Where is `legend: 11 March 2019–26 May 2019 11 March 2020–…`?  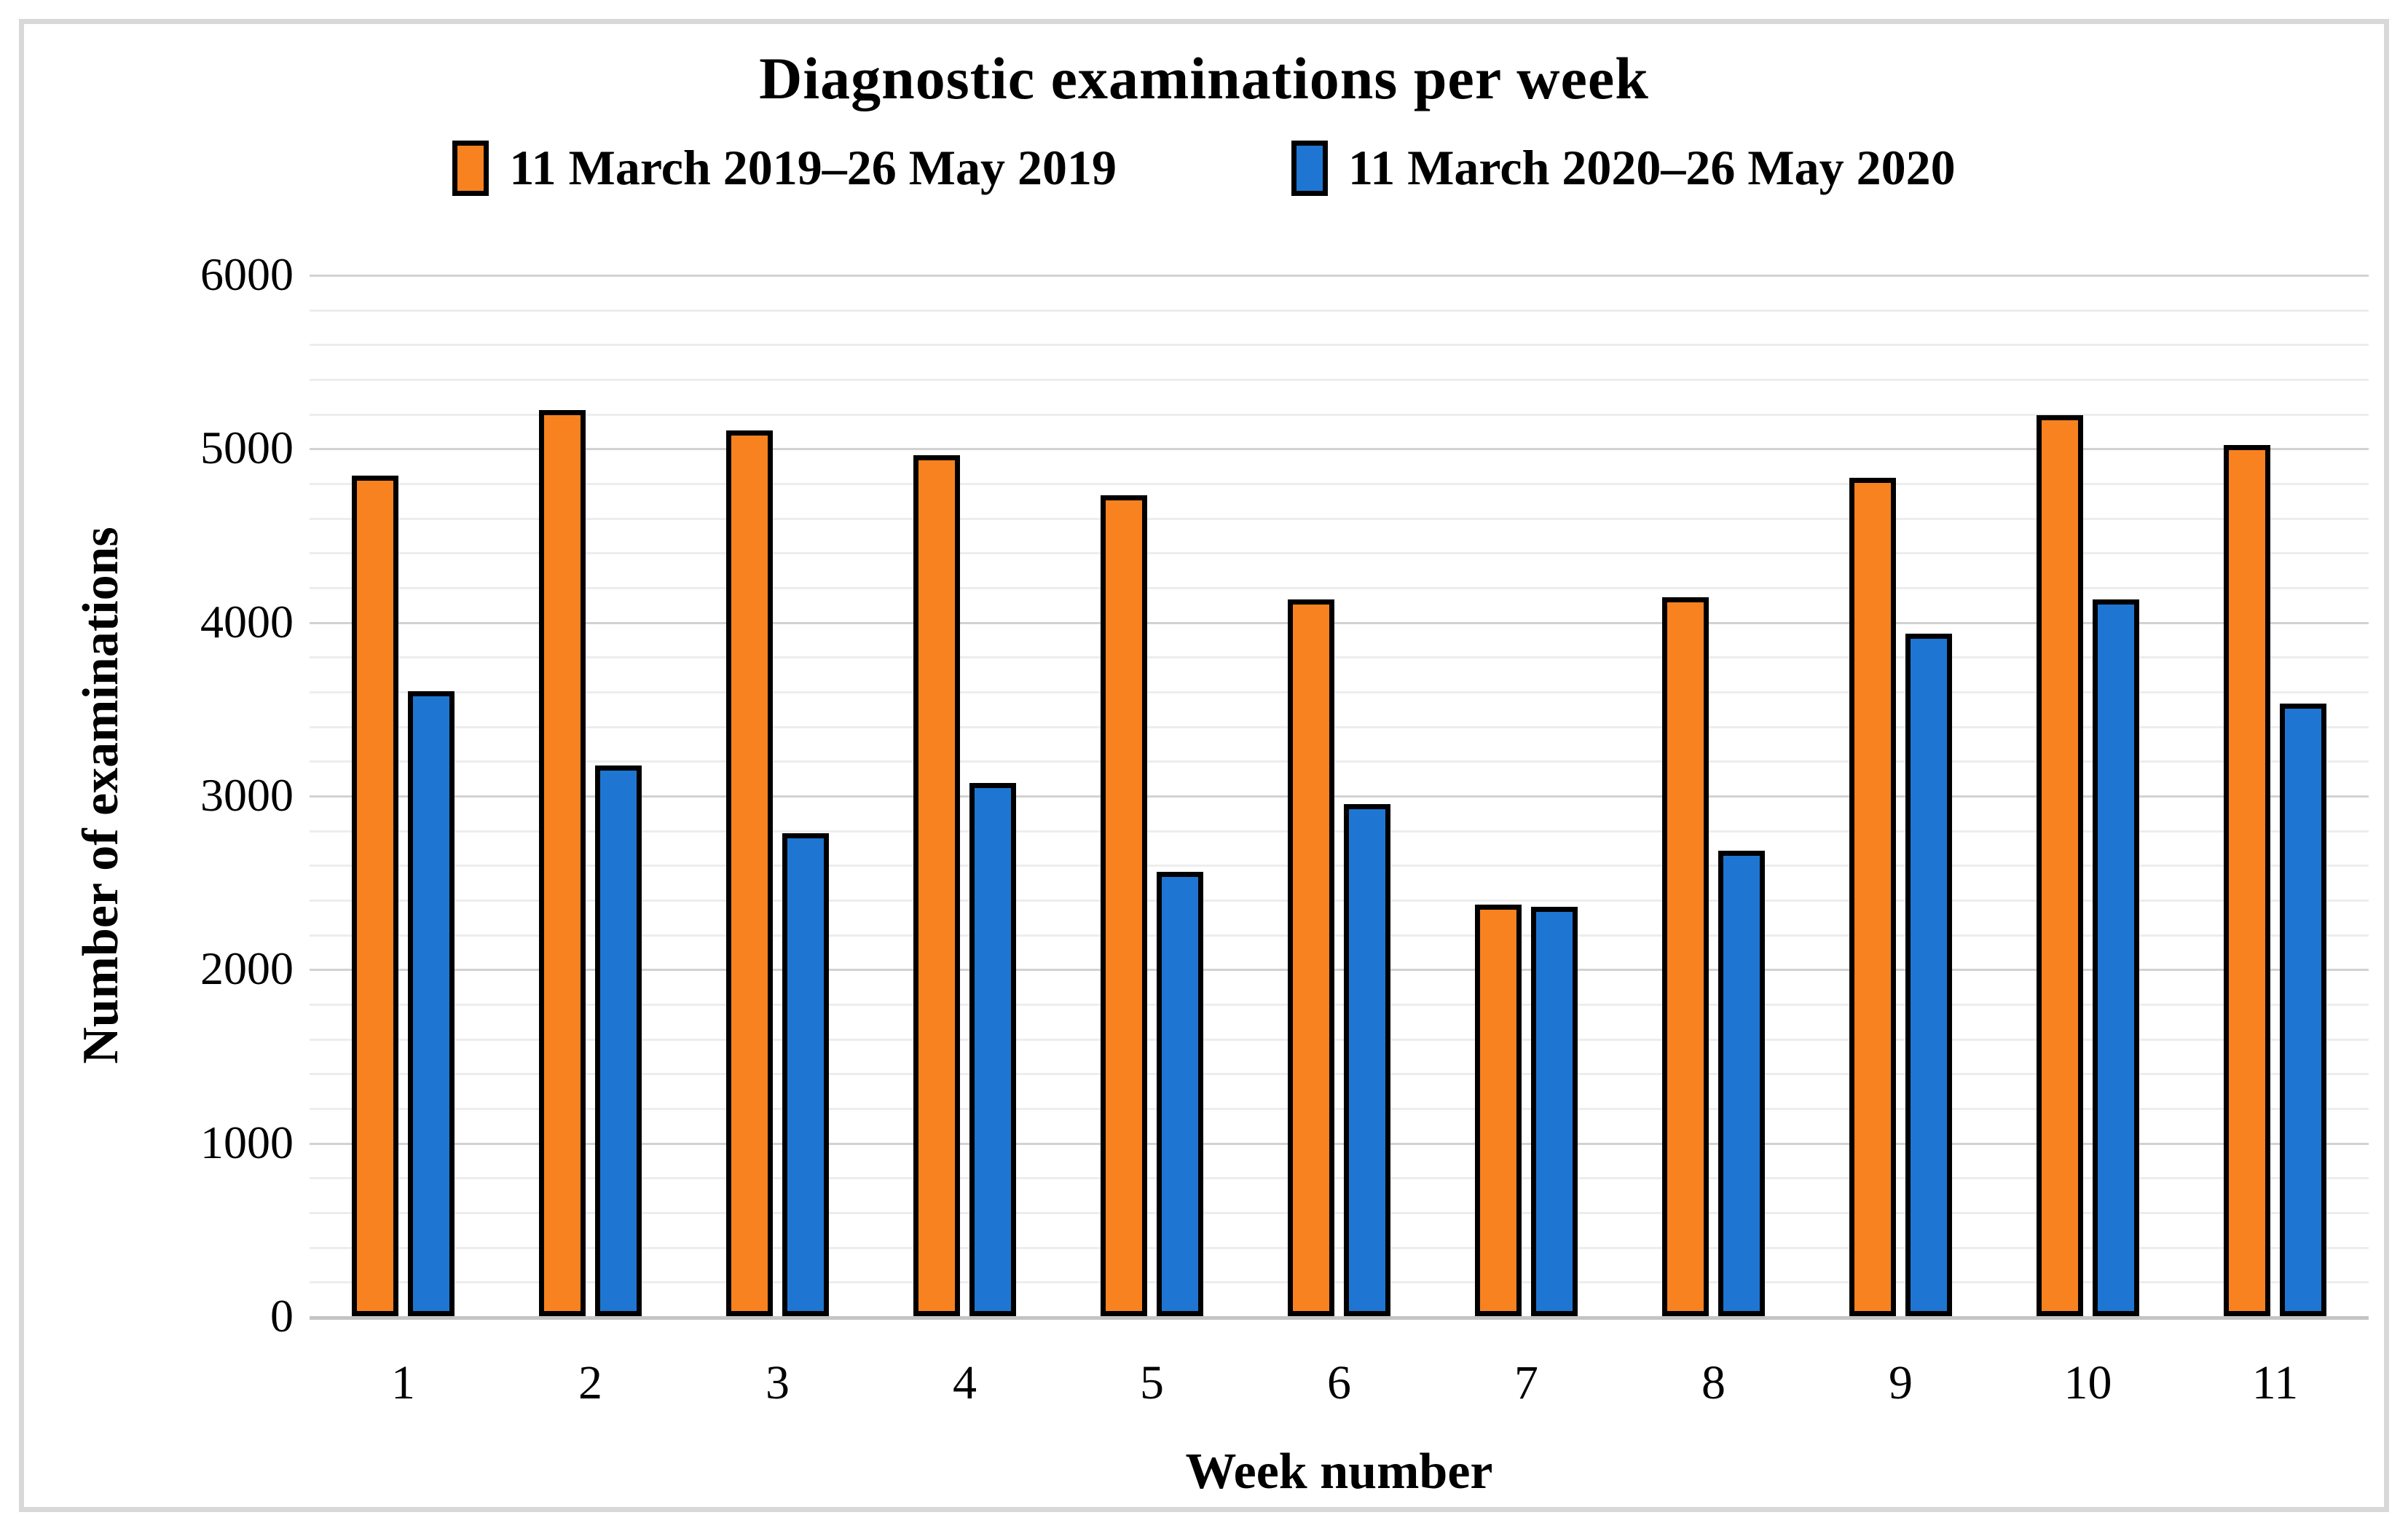
legend: 11 March 2019–26 May 2019 11 March 2020–… is located at coordinates (1204, 168).